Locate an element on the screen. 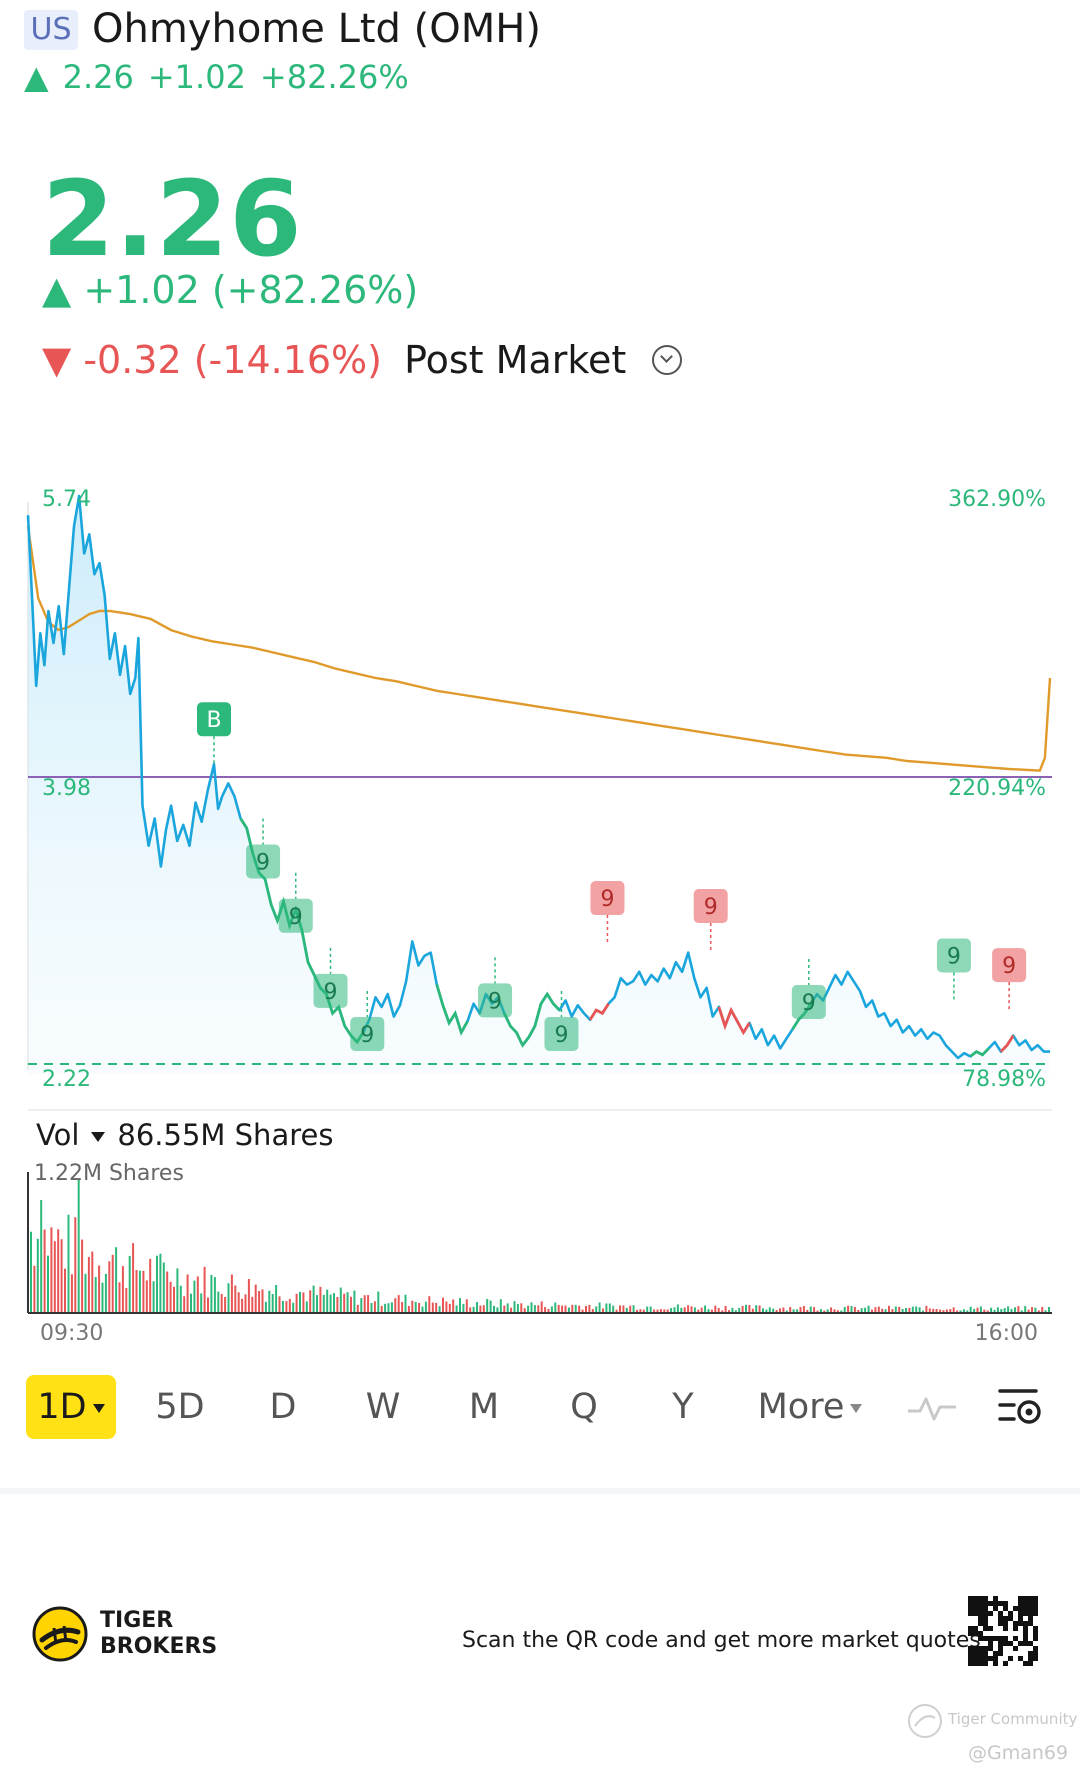  period-tab-1d: 1D is located at coordinates (71, 1407).